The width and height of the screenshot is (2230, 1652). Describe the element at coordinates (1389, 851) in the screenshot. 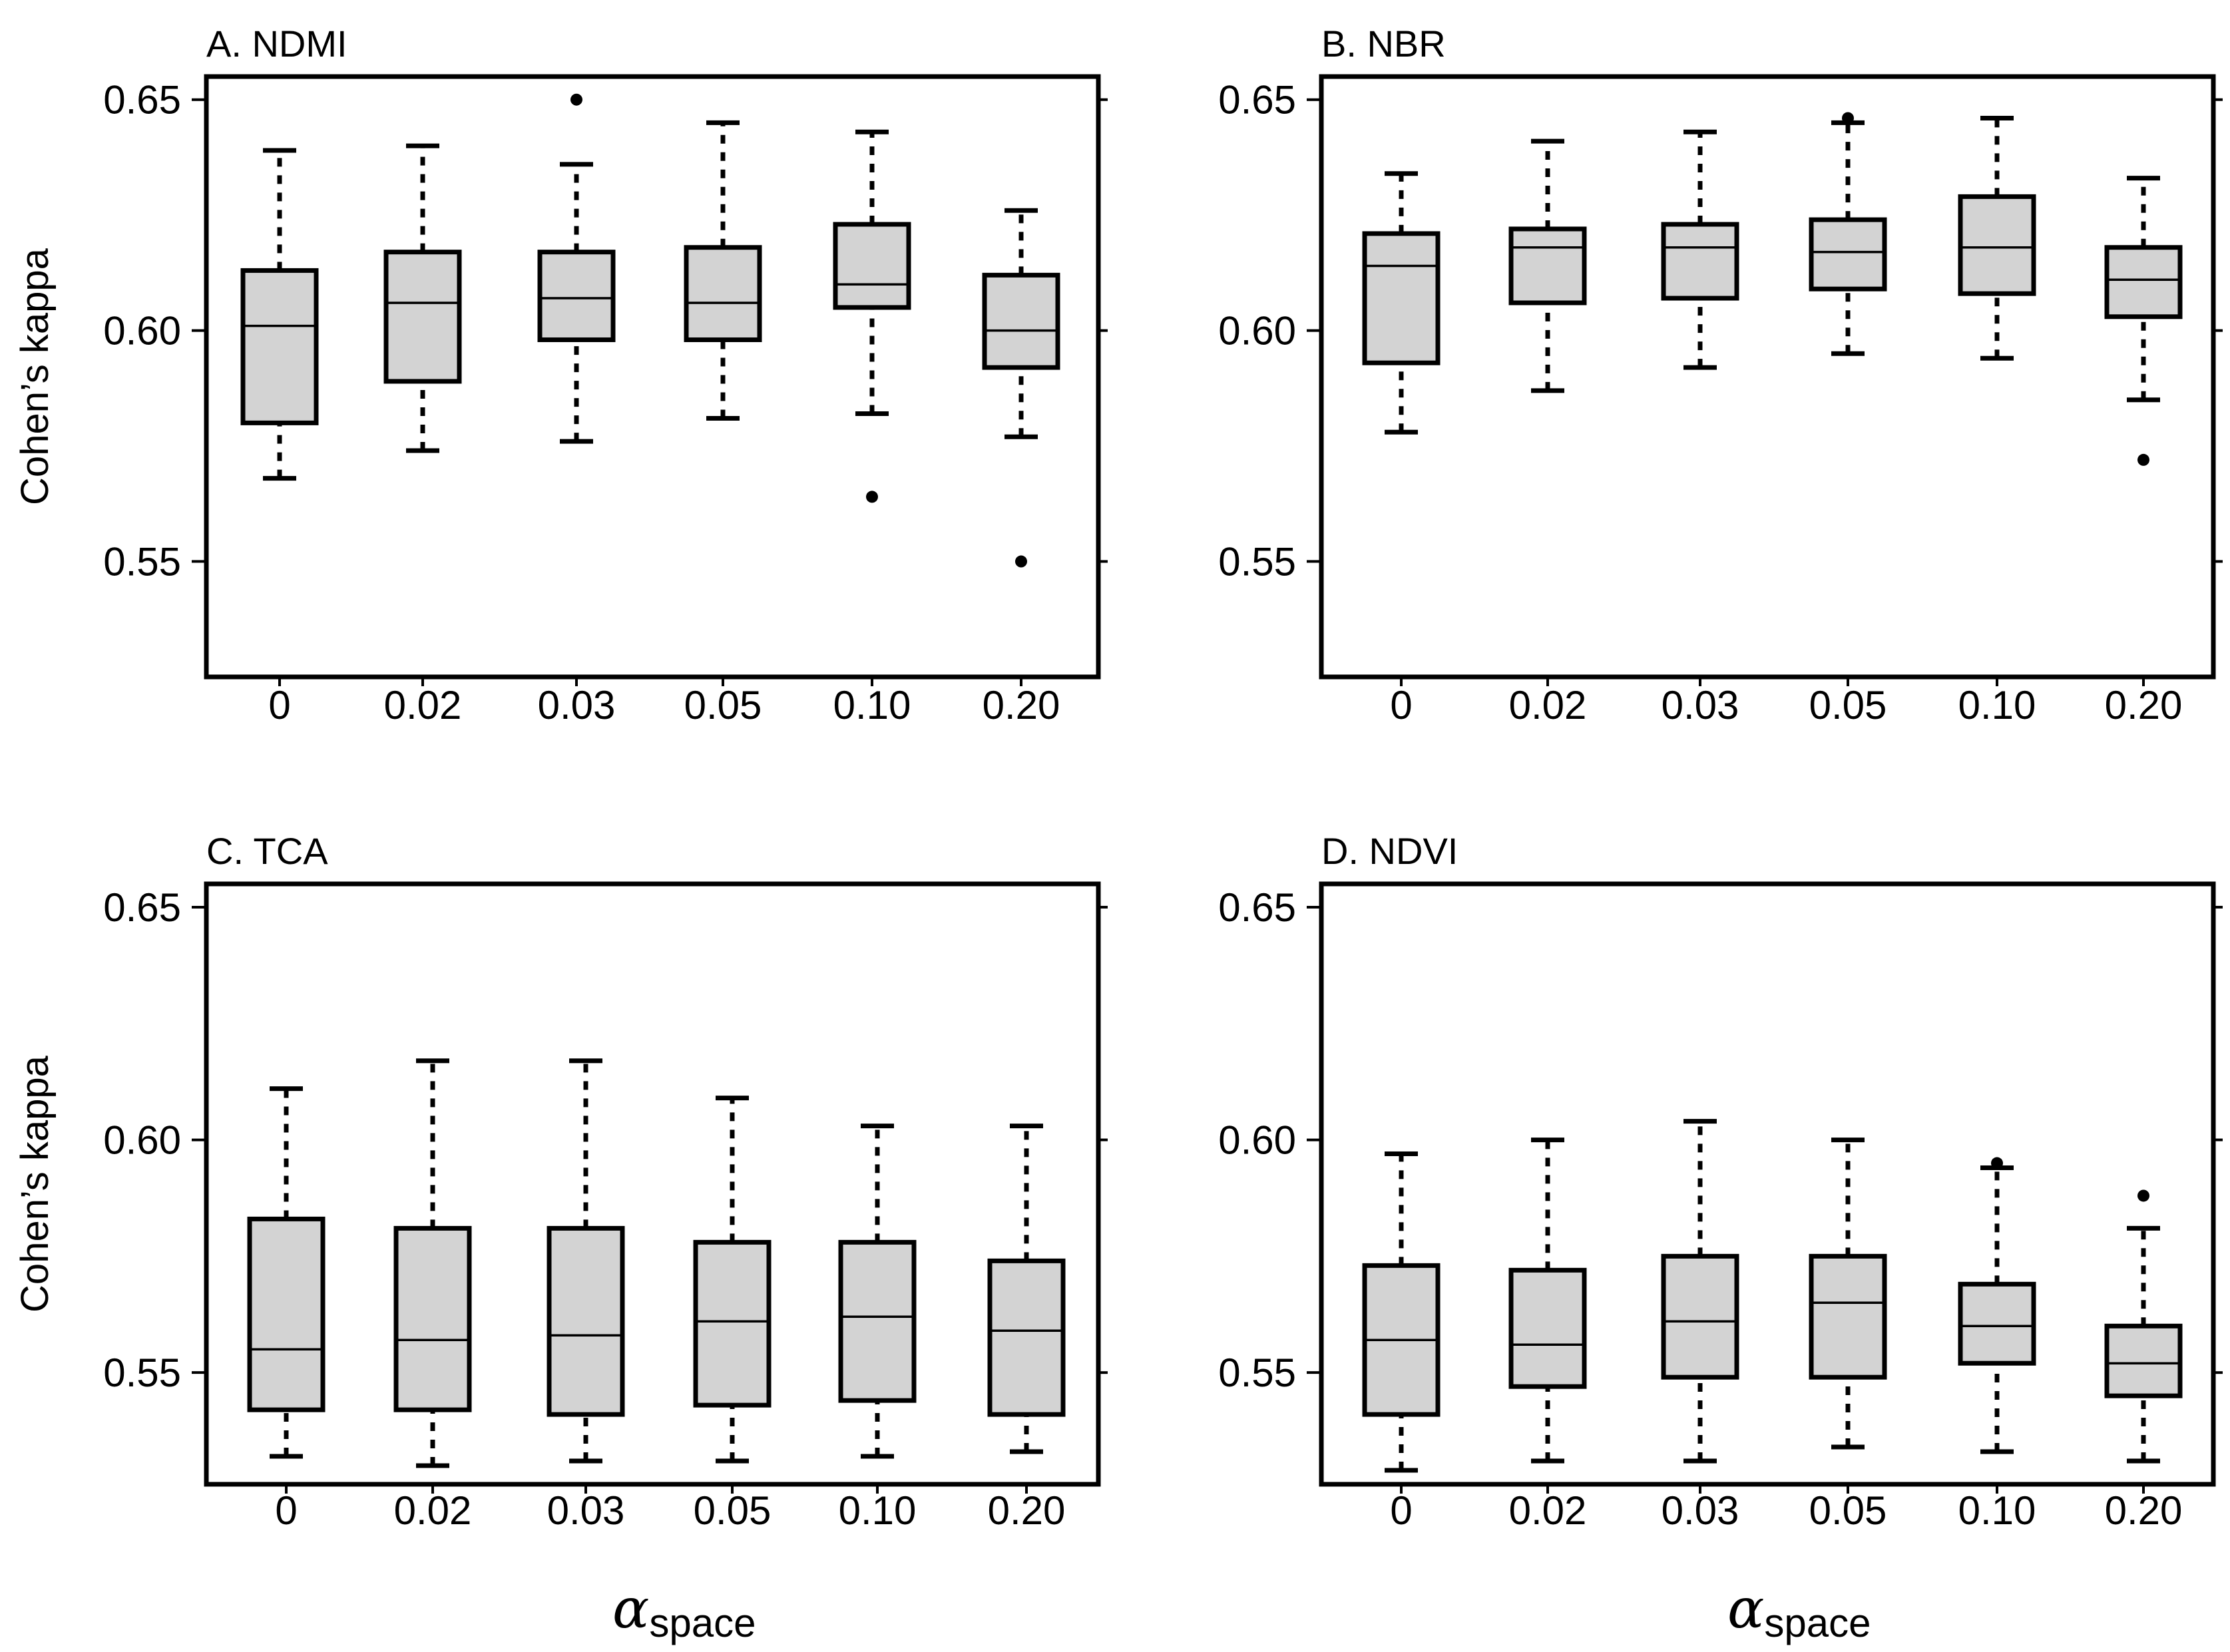

I see `panel-title: D. NDVI` at that location.